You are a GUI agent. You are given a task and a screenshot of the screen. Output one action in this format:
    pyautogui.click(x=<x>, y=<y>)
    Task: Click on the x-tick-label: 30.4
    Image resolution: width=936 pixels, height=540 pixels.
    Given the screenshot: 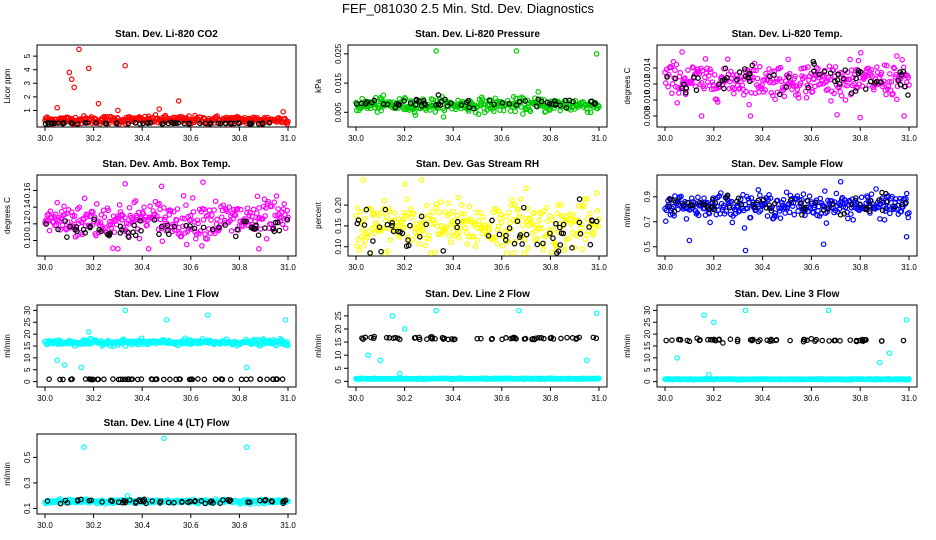 What is the action you would take?
    pyautogui.click(x=453, y=398)
    